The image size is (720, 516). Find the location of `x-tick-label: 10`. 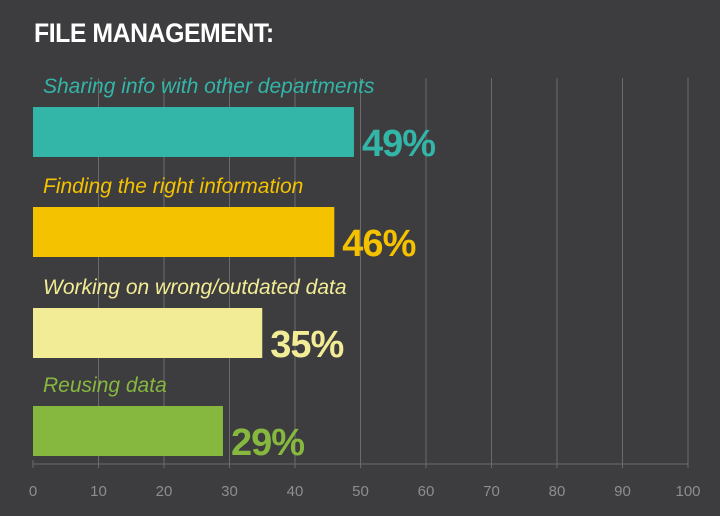

x-tick-label: 10 is located at coordinates (98, 491).